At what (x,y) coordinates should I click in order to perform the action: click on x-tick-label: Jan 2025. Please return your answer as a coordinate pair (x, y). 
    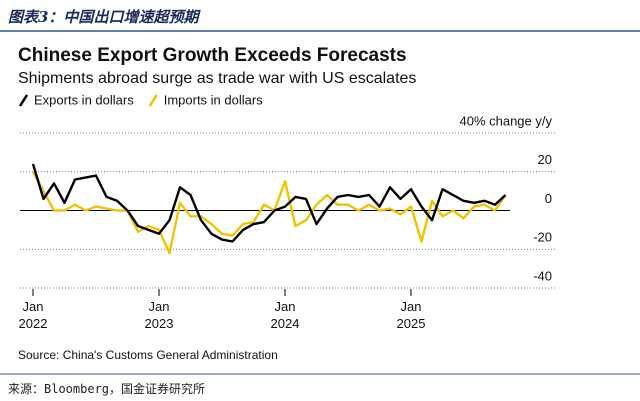
    Looking at the image, I should click on (411, 315).